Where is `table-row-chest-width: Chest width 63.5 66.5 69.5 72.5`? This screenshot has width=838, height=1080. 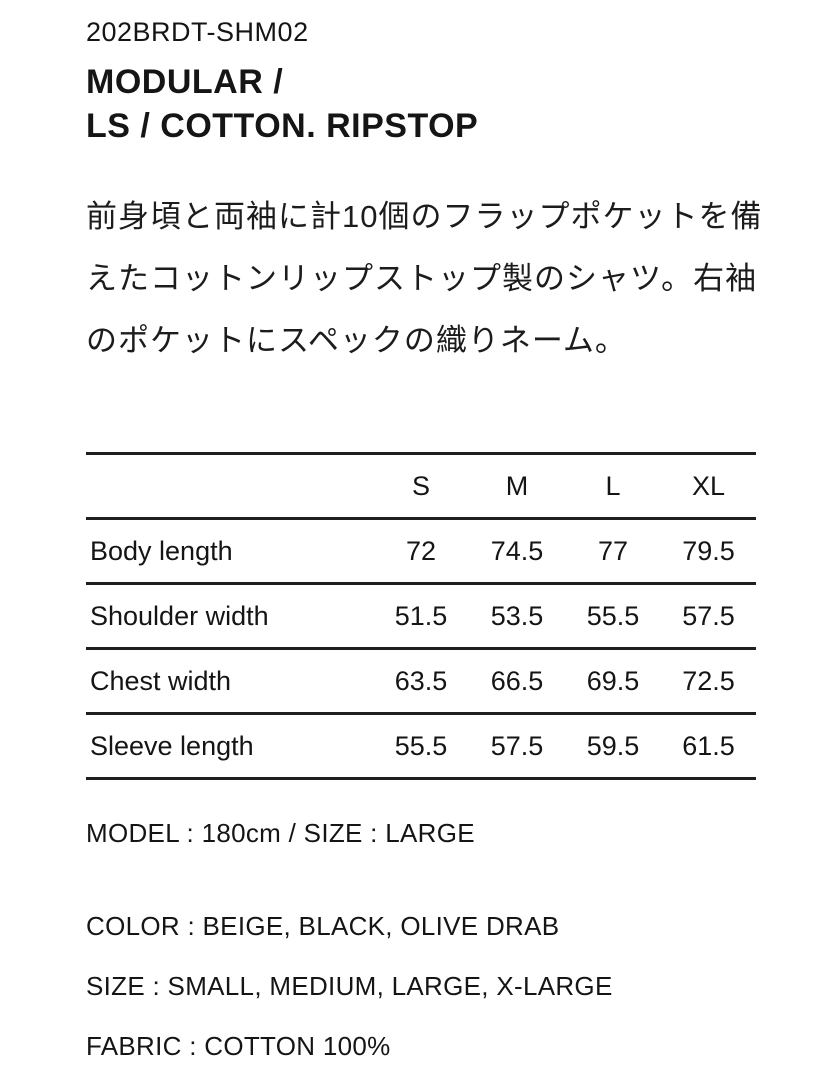 table-row-chest-width: Chest width 63.5 66.5 69.5 72.5 is located at coordinates (421, 682).